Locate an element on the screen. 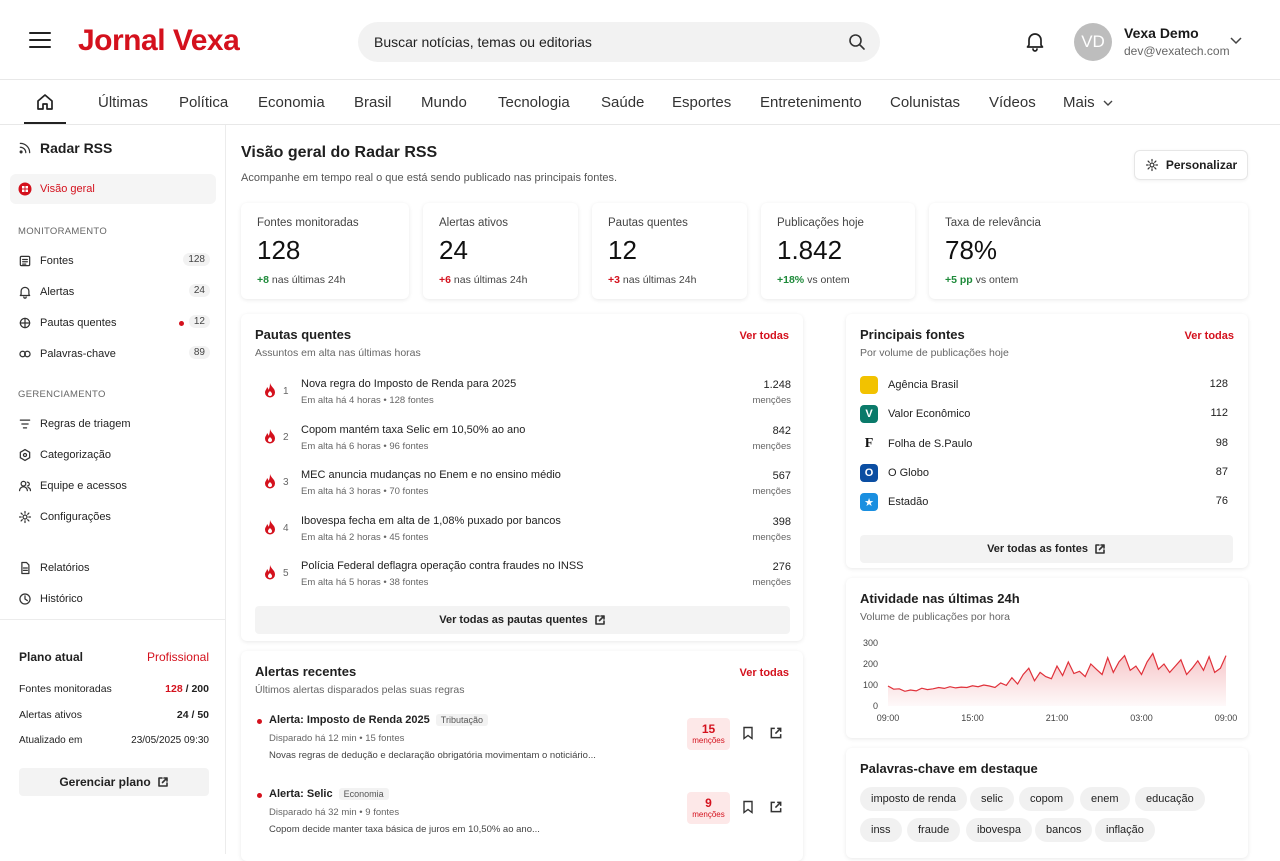 The width and height of the screenshot is (1280, 861). see-all-hot-button: Ver todas as pautas quentes is located at coordinates (522, 620).